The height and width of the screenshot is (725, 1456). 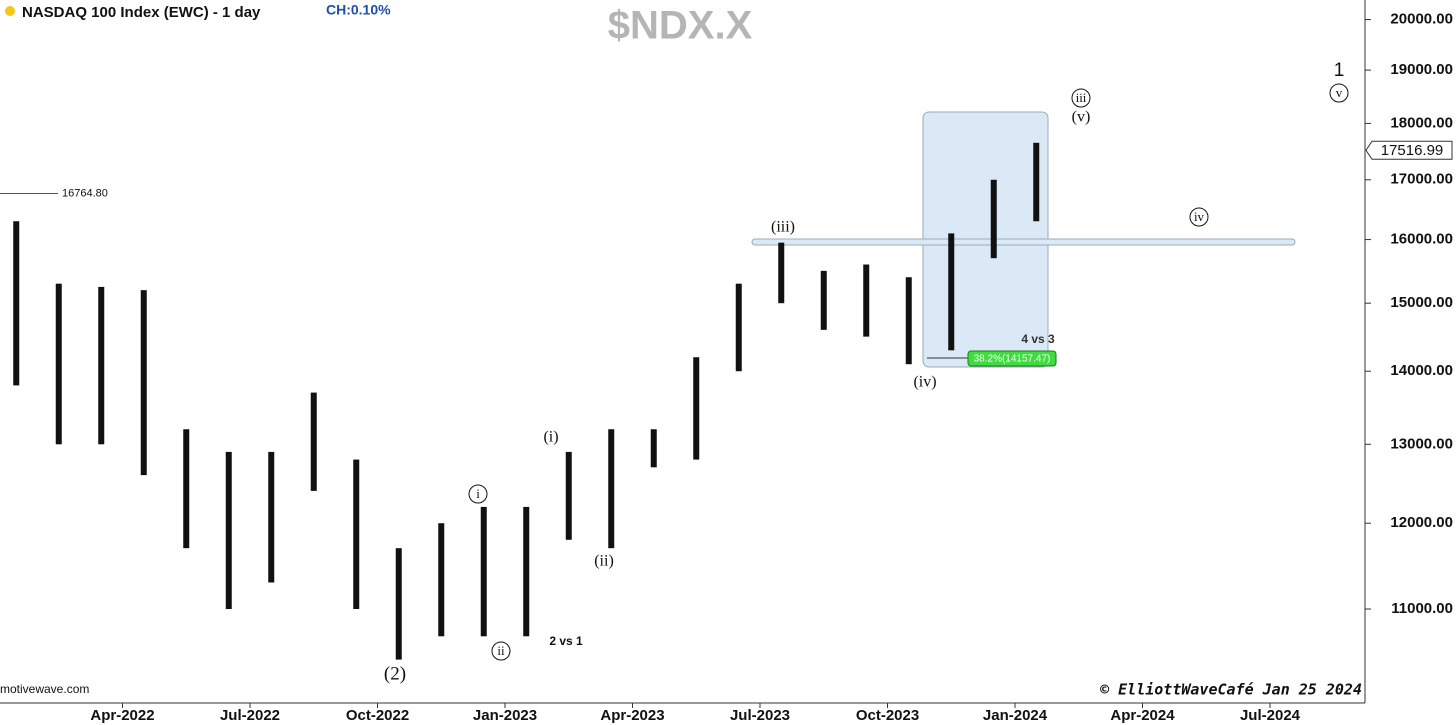 I want to click on y-tick-label: 12000.00, so click(x=1421, y=522).